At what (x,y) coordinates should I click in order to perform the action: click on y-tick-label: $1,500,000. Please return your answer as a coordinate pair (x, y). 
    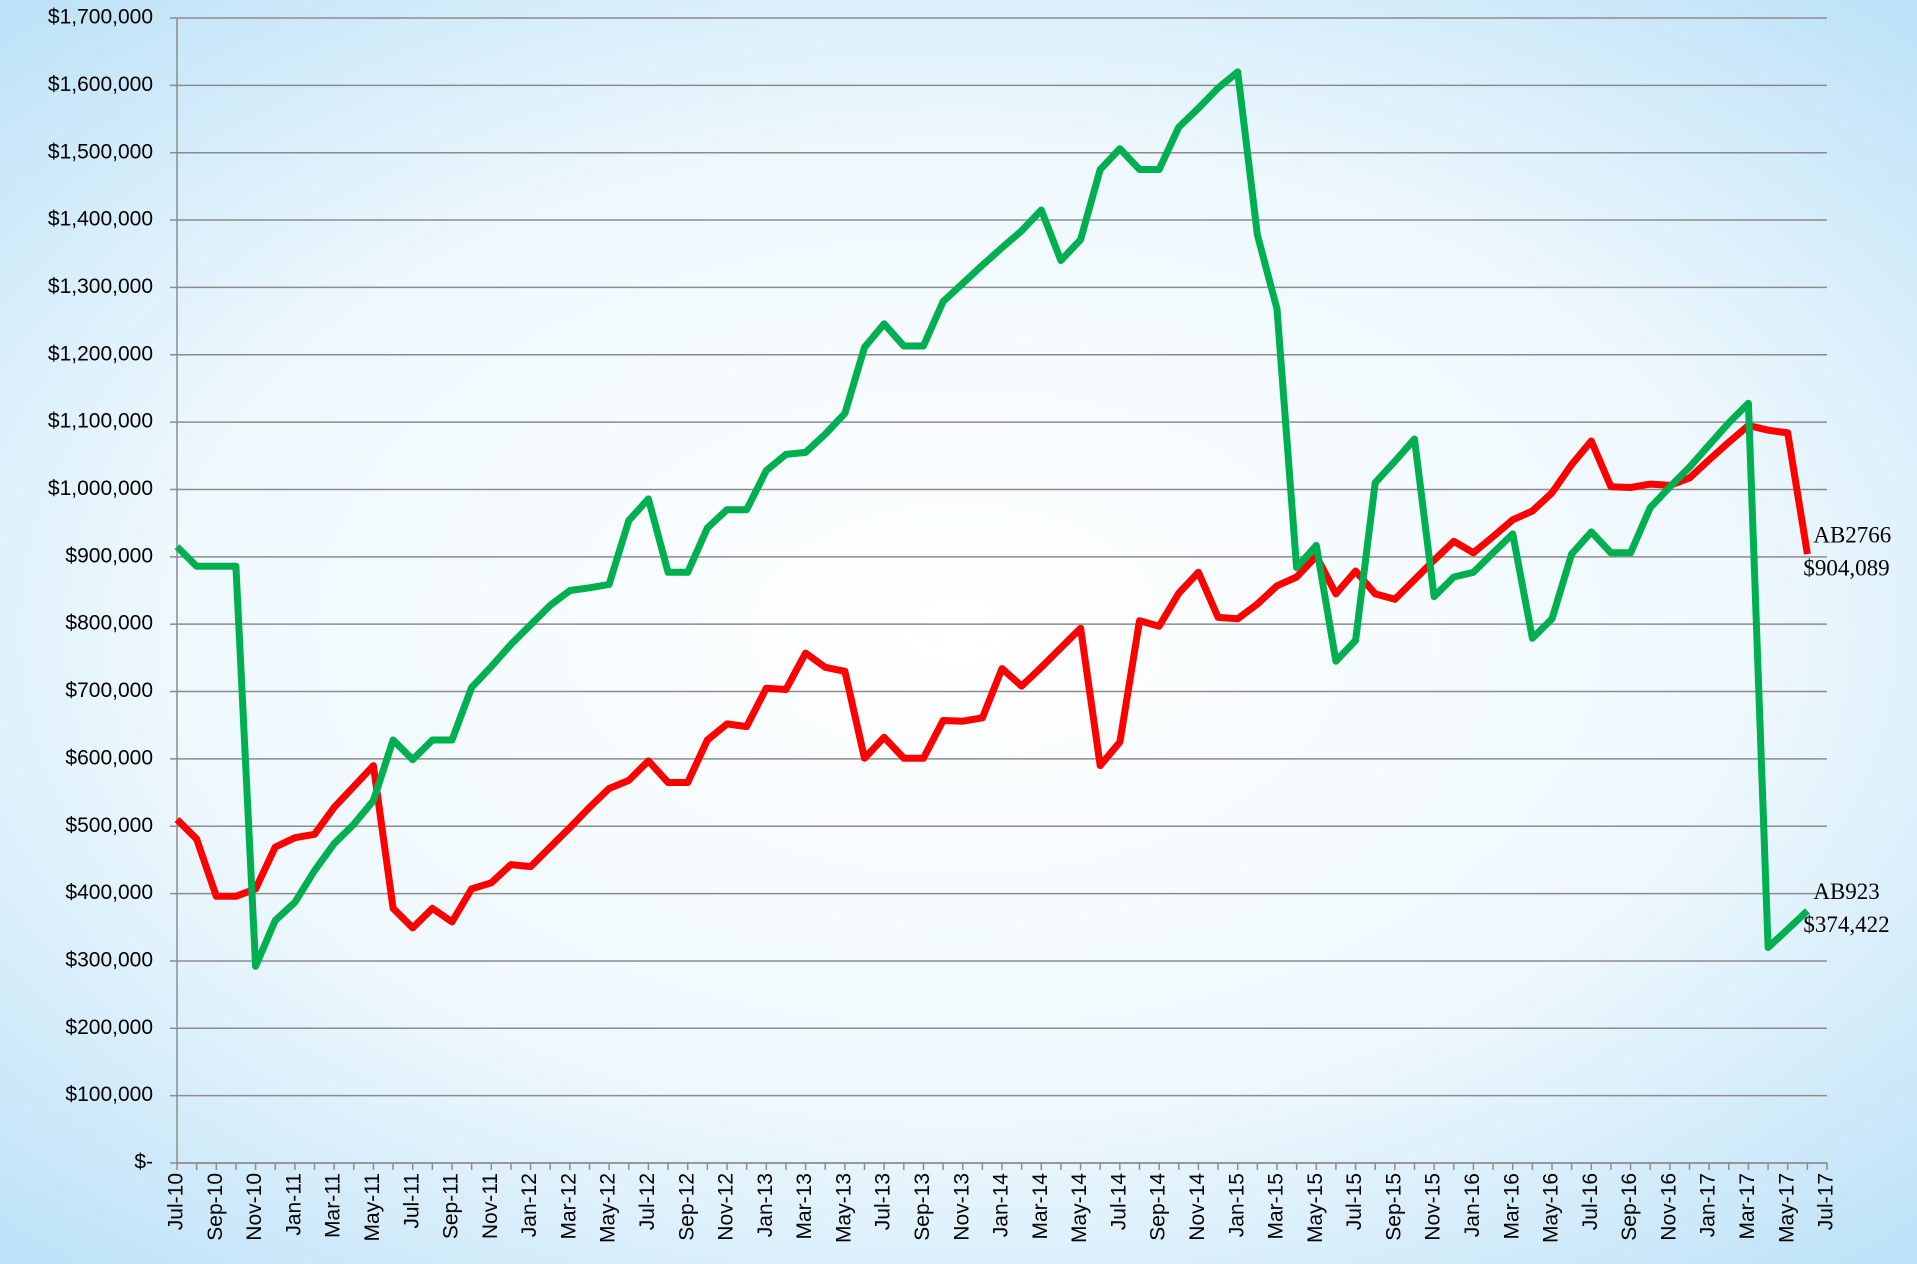
    Looking at the image, I should click on (100, 151).